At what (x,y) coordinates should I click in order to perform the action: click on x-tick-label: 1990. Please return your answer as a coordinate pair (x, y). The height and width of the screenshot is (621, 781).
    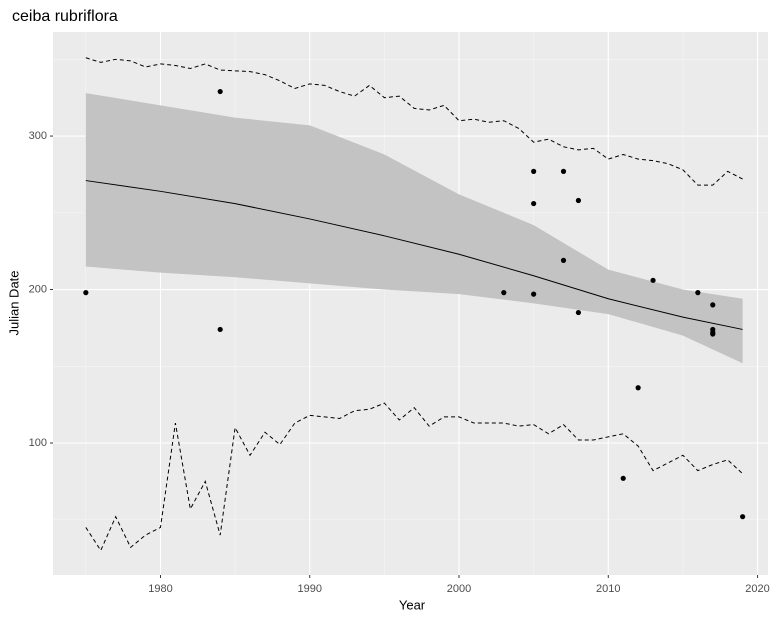
    Looking at the image, I should click on (310, 589).